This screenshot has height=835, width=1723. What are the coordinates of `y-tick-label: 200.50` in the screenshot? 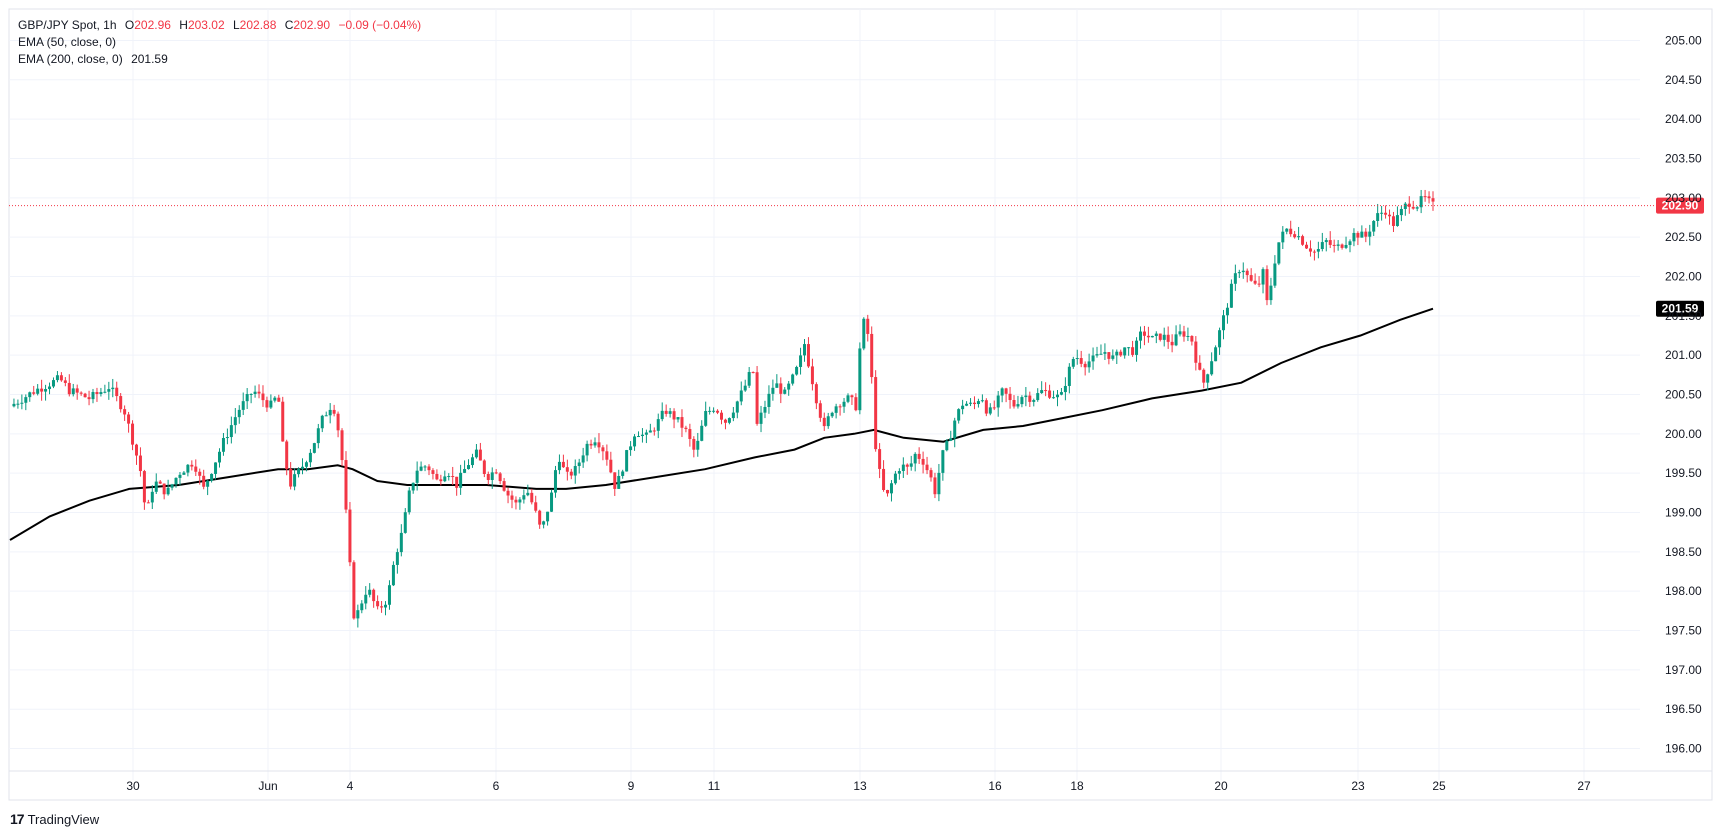 It's located at (1683, 395).